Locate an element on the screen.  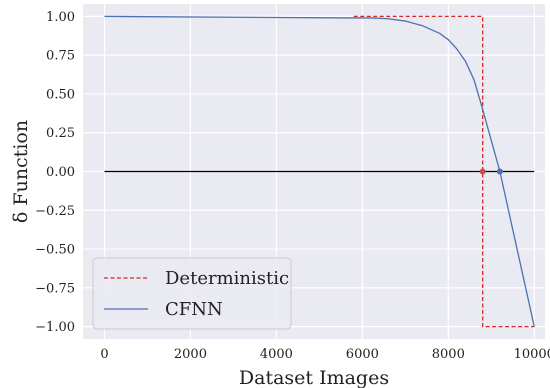
y-axis-ticks: 1.00 0.75 0.50 0.25 0.00 −0.25 −0.50 −0.75 −1.00 is located at coordinates (55, 172).